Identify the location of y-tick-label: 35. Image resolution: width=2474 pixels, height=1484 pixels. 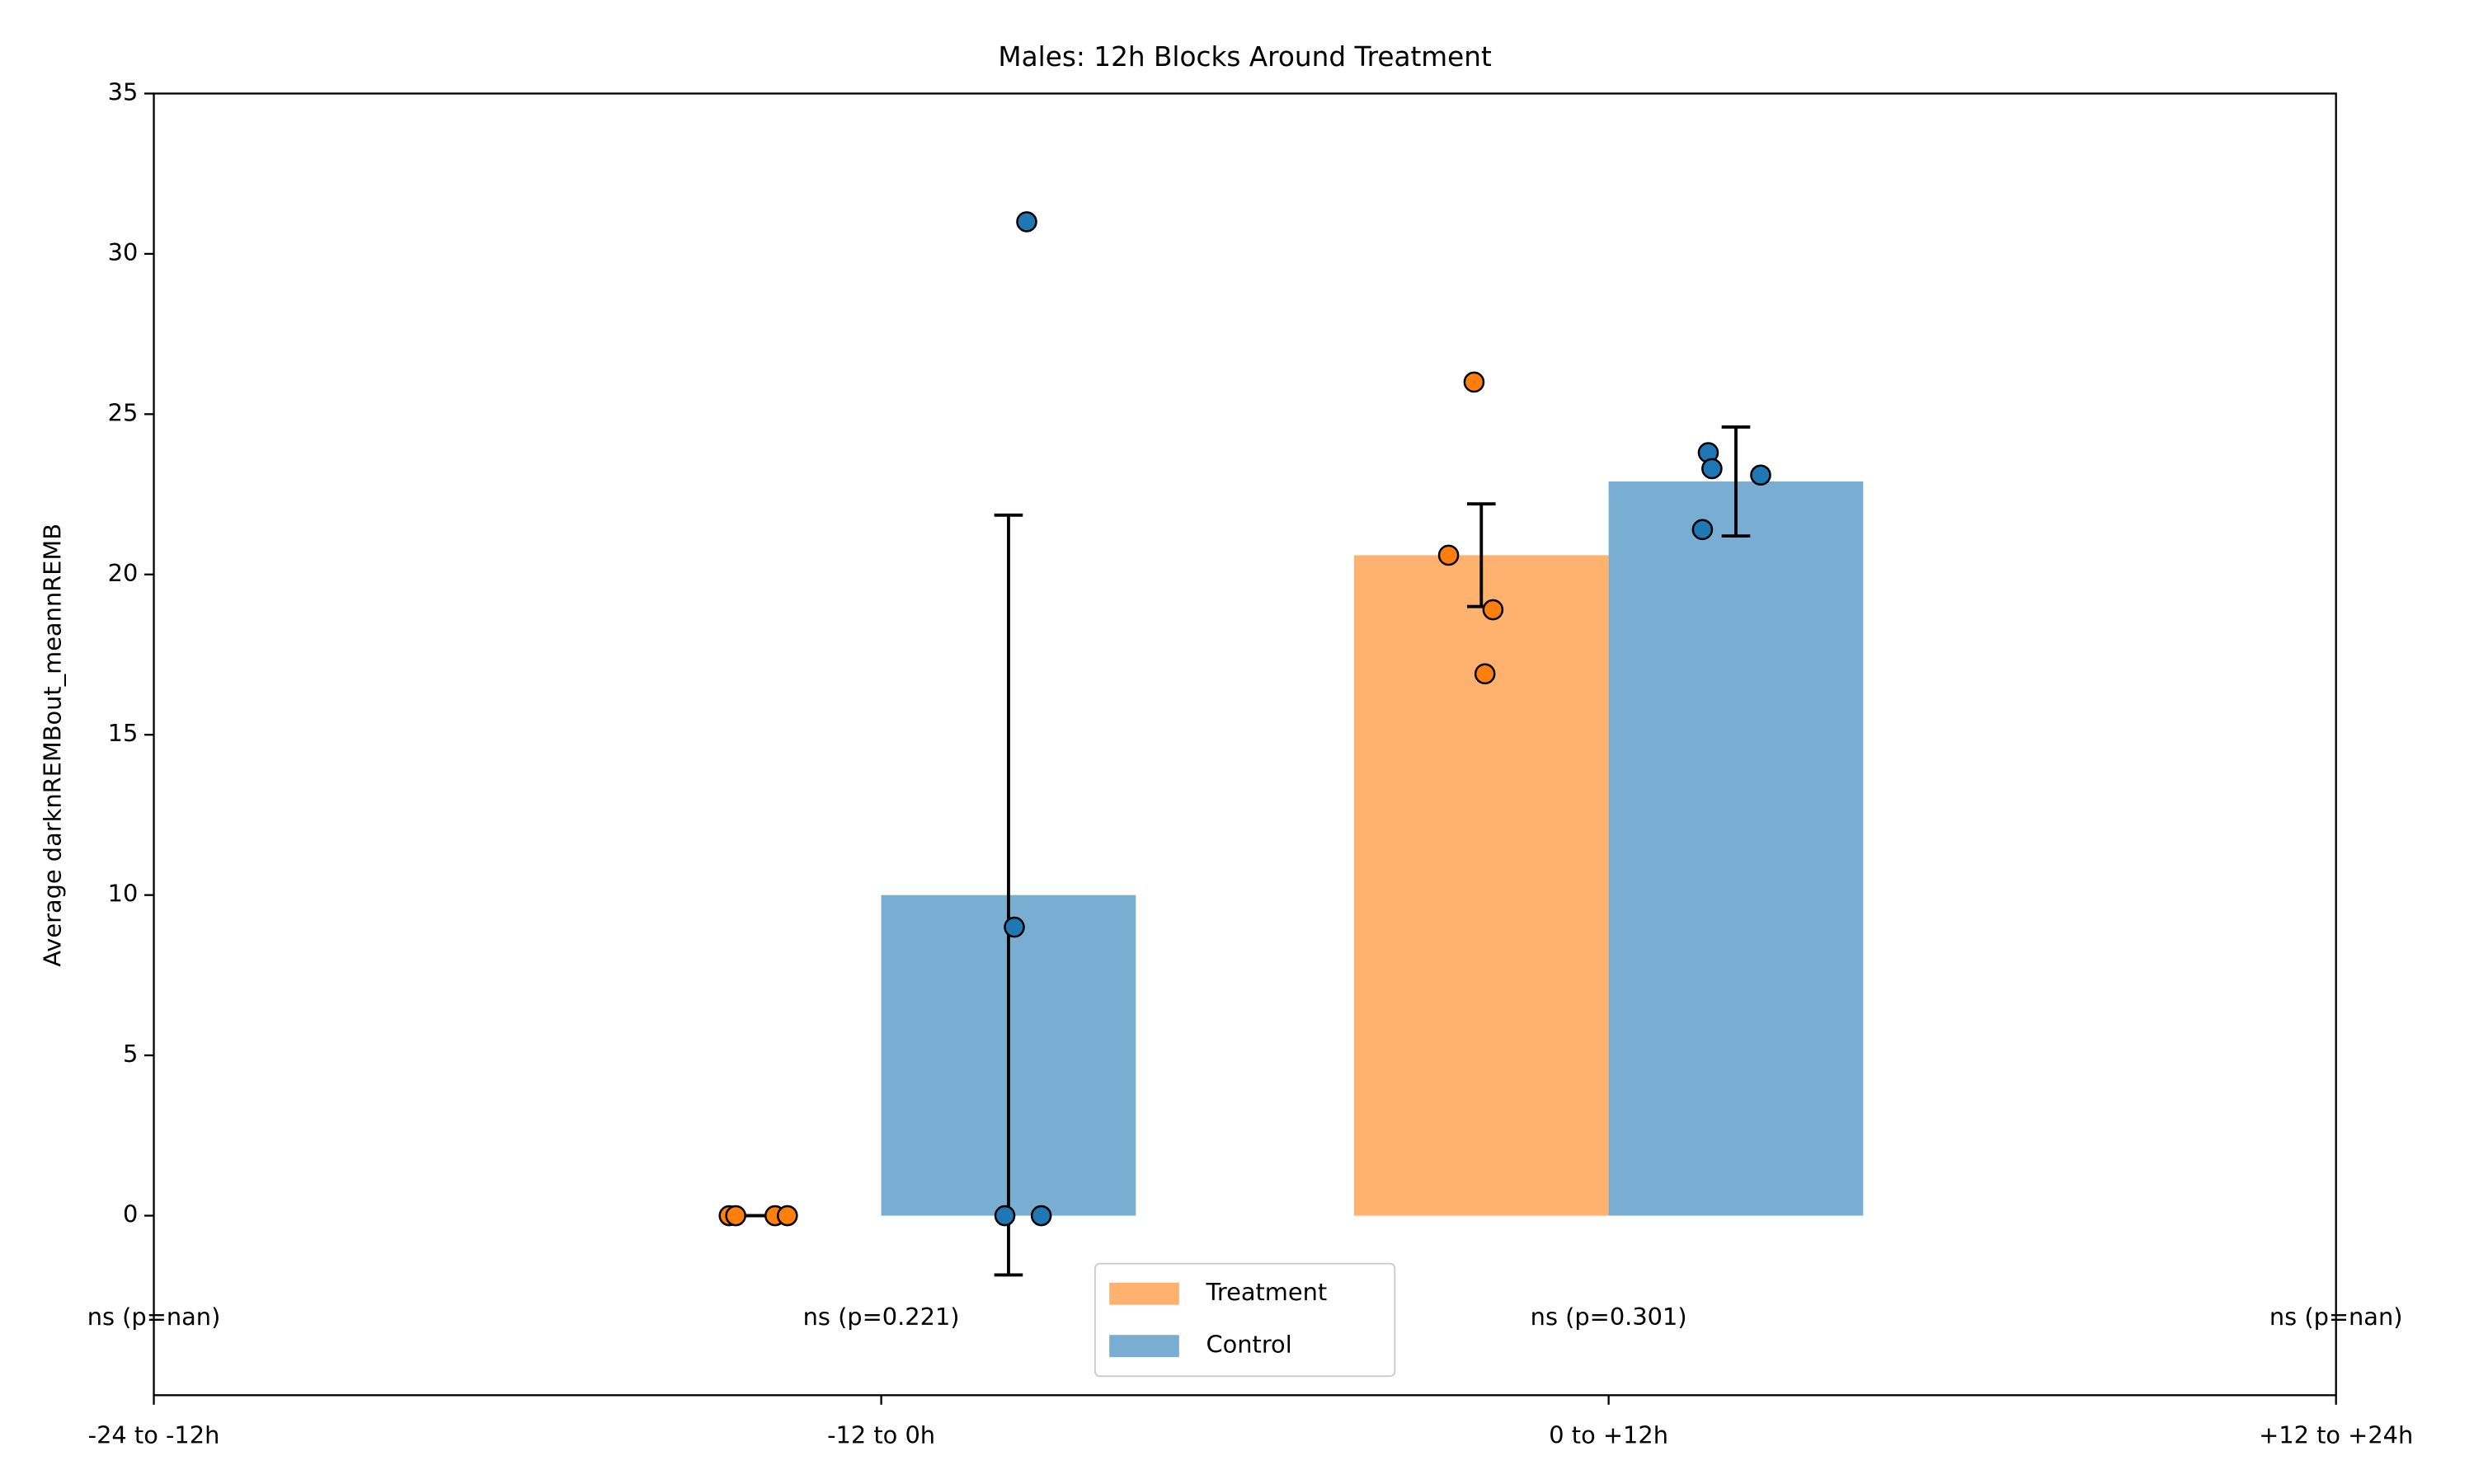
(123, 91).